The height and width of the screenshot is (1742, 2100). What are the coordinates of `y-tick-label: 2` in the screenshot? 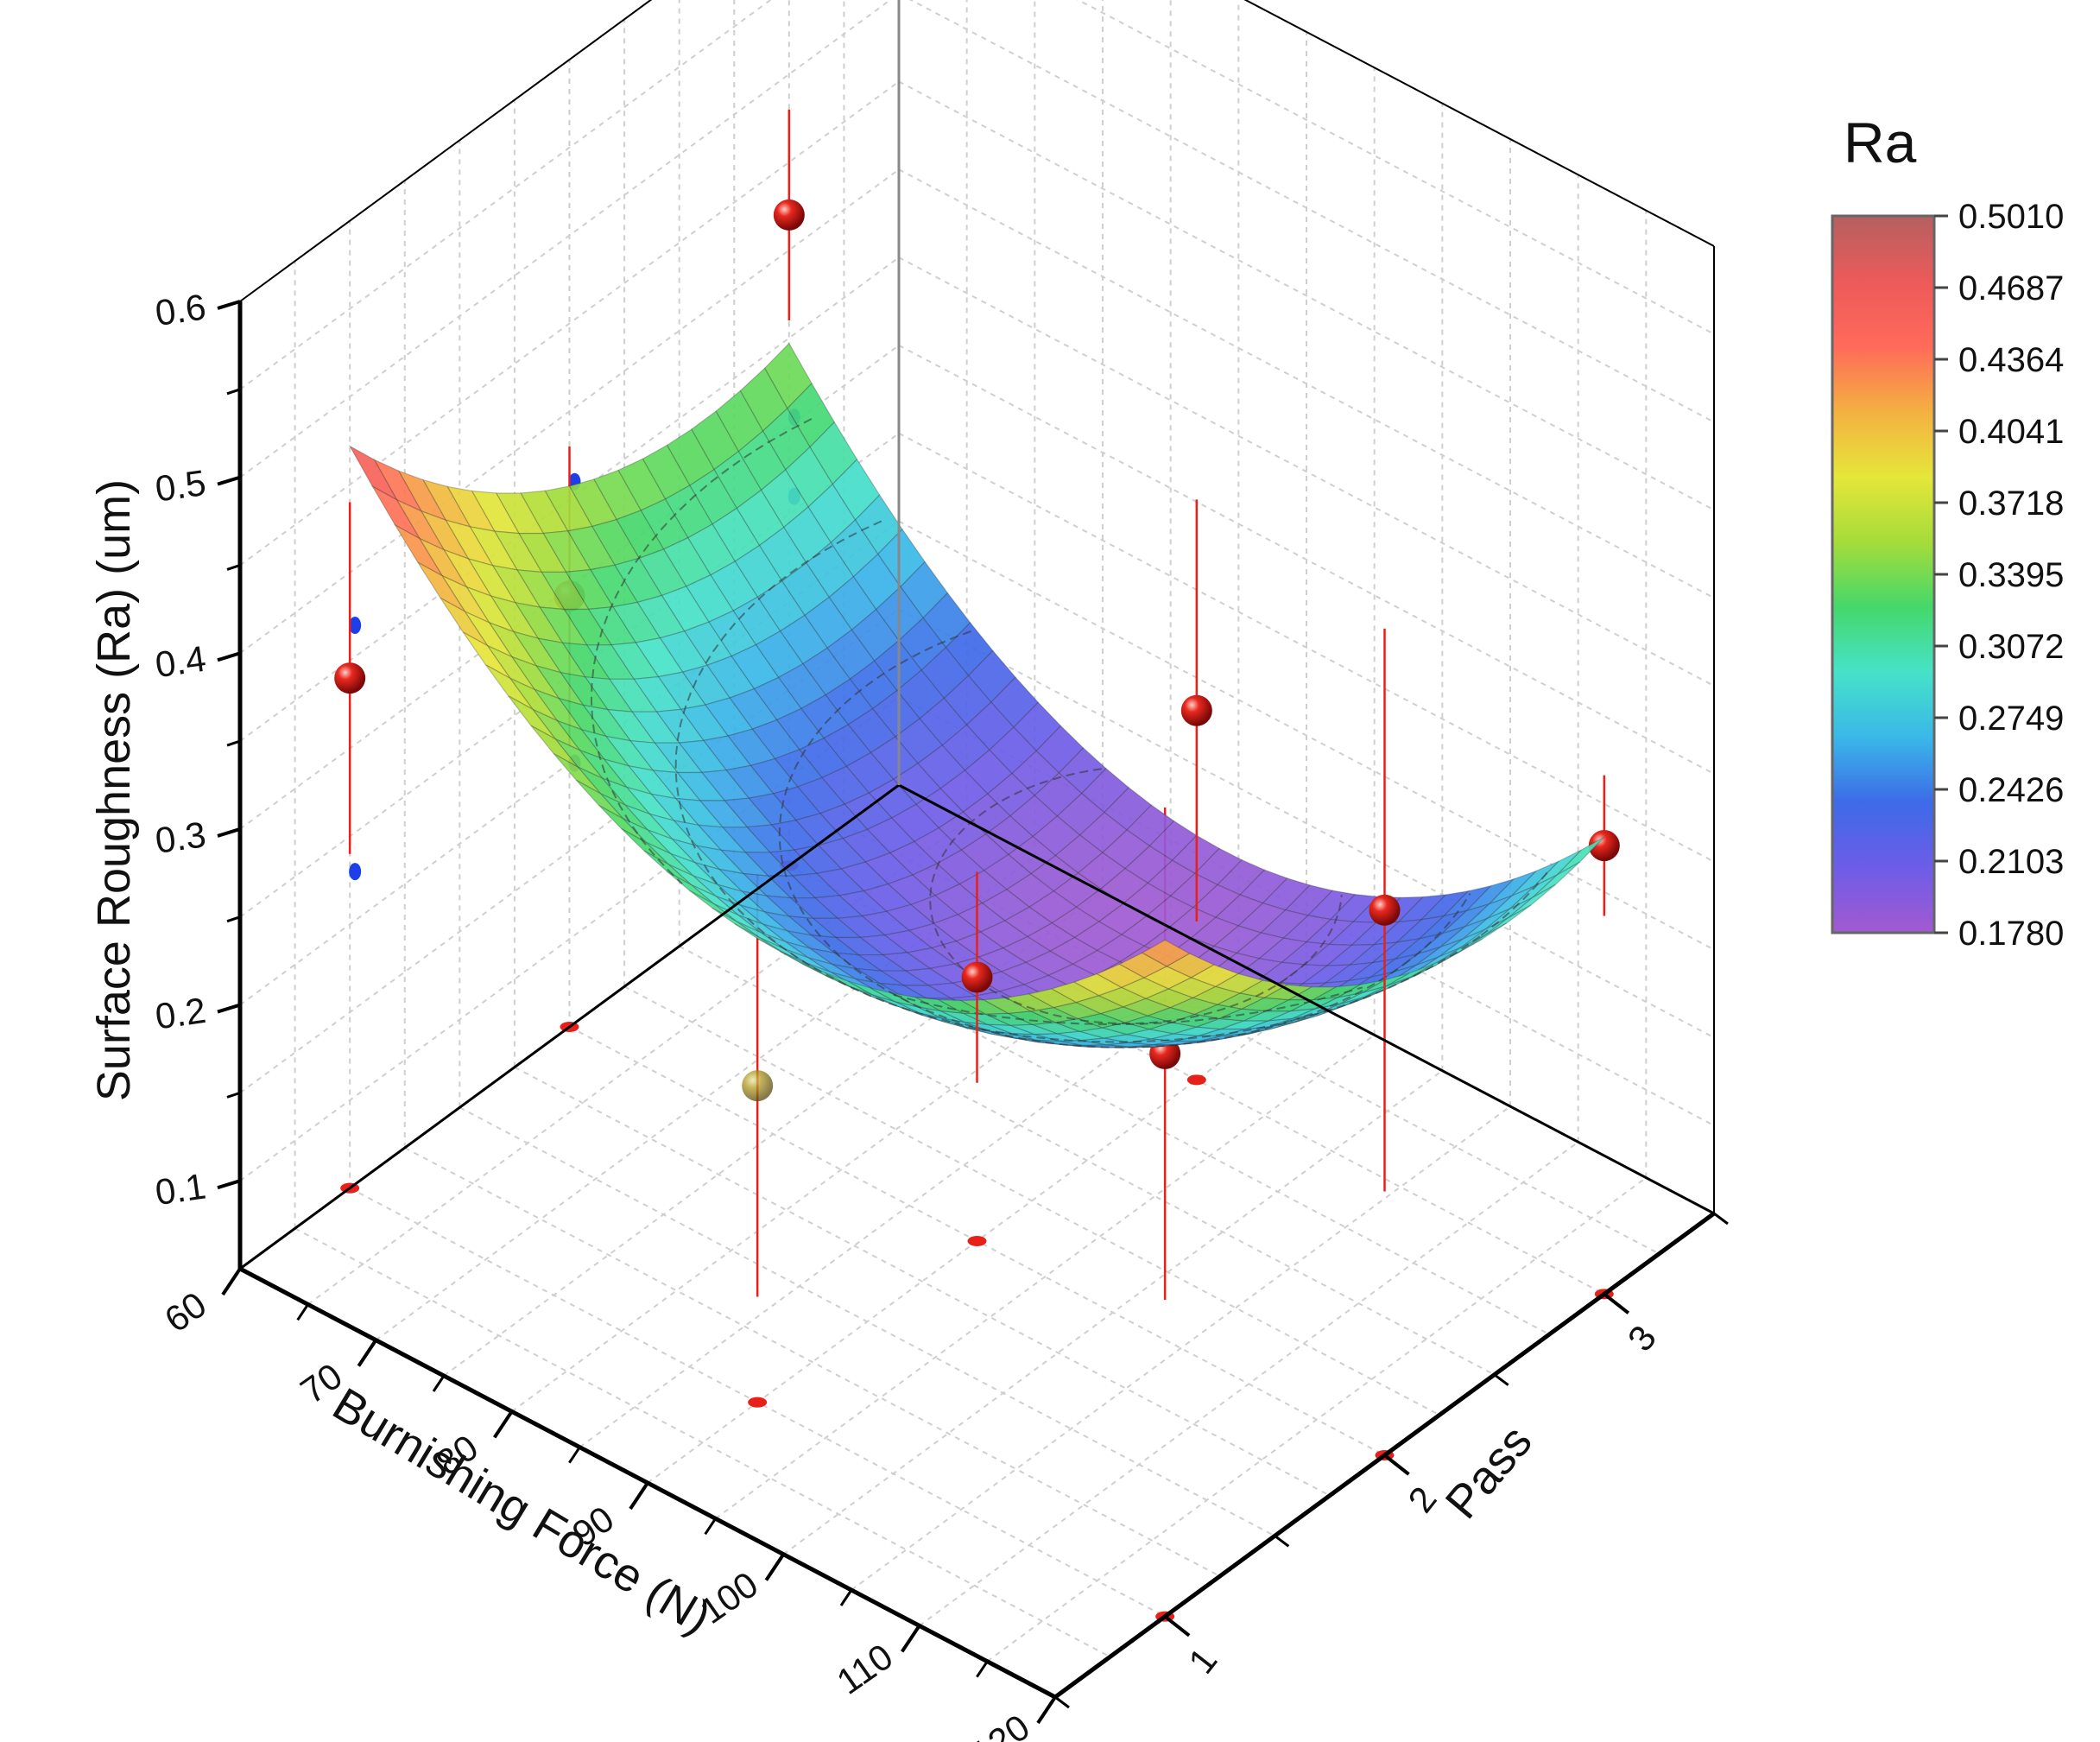 It's located at (1422, 1499).